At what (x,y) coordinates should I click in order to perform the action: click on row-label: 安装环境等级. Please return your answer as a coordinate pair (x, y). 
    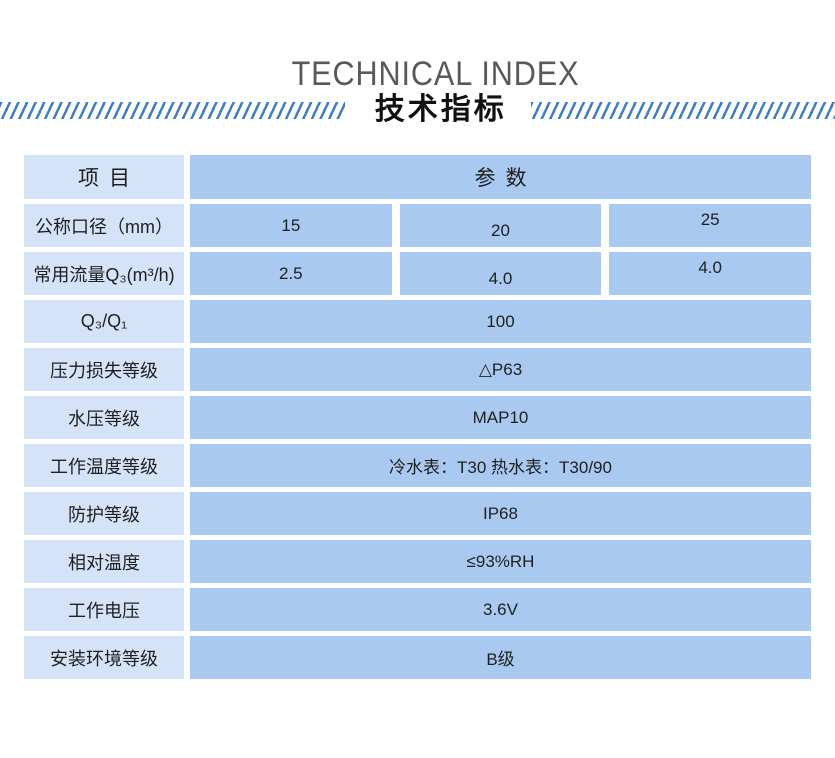
    Looking at the image, I should click on (104, 657).